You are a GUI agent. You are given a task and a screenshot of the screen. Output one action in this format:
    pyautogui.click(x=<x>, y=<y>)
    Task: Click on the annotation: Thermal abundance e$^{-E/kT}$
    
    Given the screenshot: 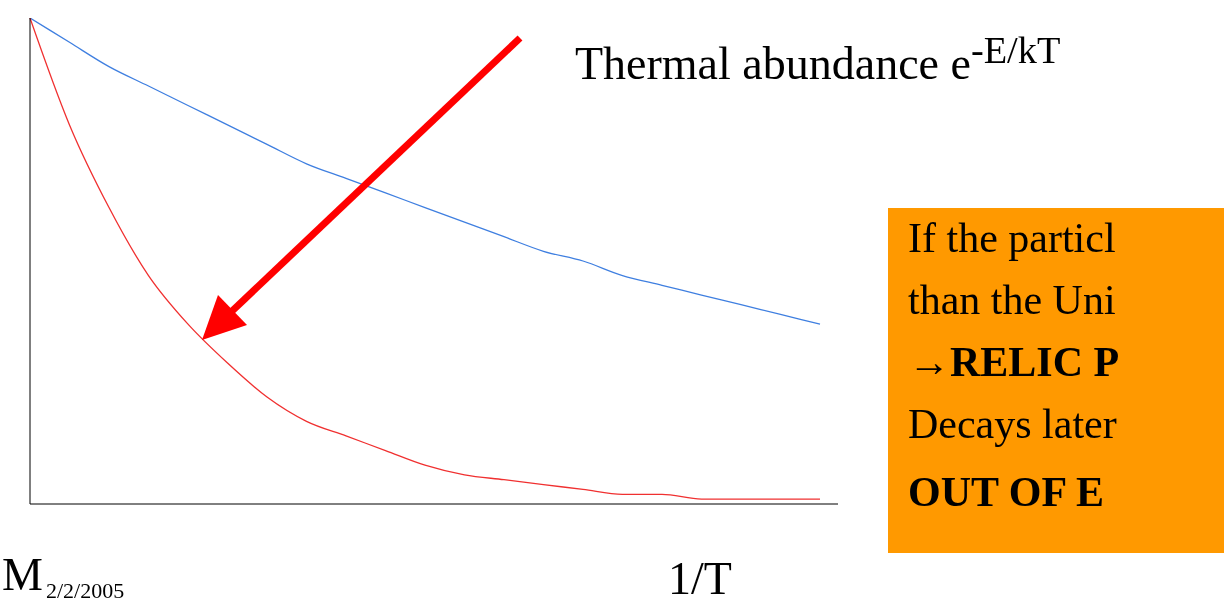 What is the action you would take?
    pyautogui.click(x=818, y=59)
    